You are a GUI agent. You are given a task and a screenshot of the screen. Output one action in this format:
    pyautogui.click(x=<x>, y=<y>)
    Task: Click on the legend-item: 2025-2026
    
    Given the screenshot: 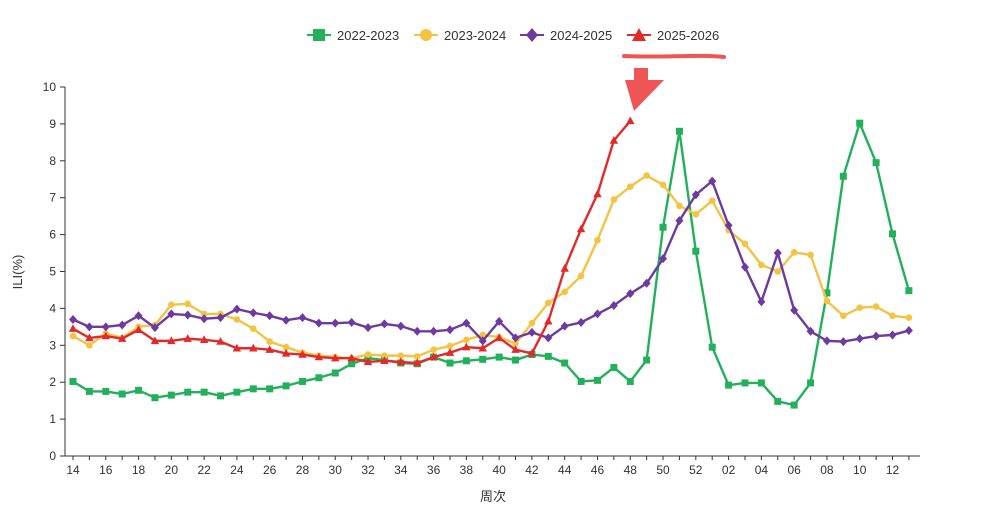 What is the action you would take?
    pyautogui.click(x=673, y=35)
    